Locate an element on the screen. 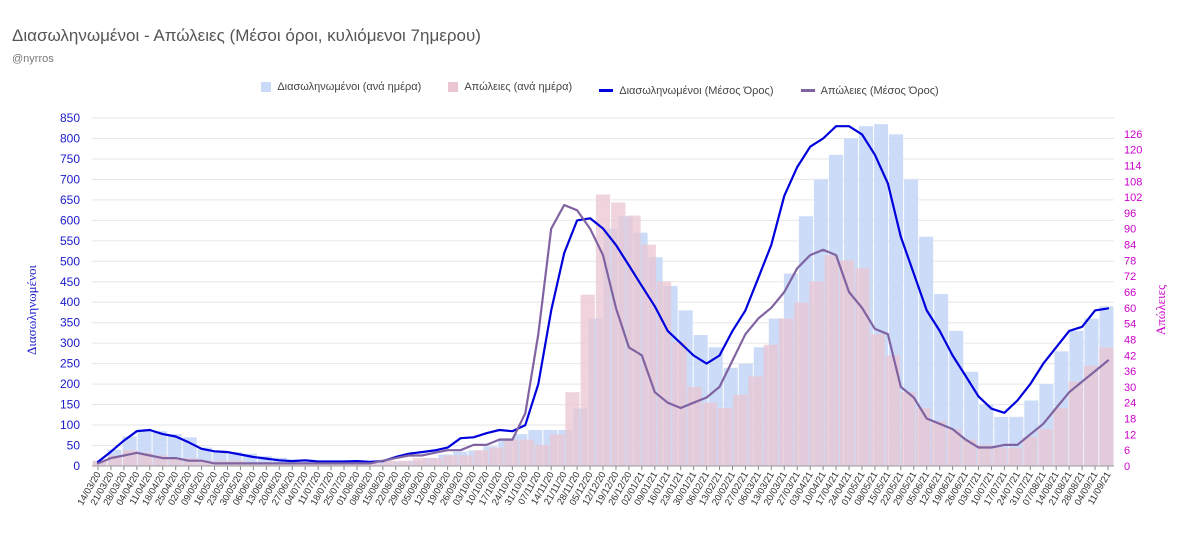  legend-swatch-deaths-avg is located at coordinates (807, 90).